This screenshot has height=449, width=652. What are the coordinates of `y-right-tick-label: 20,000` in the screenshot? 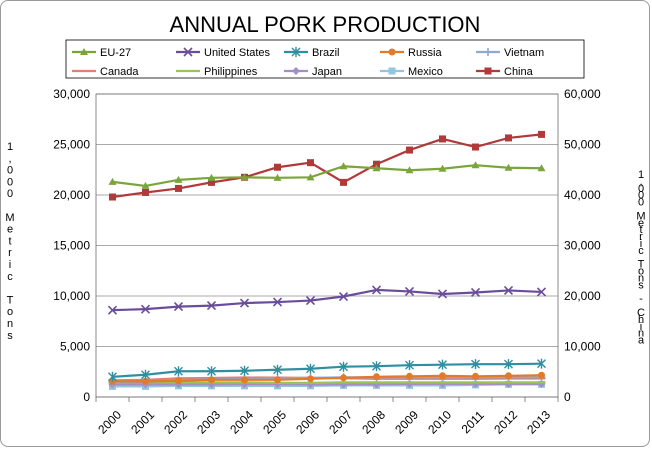 It's located at (582, 296).